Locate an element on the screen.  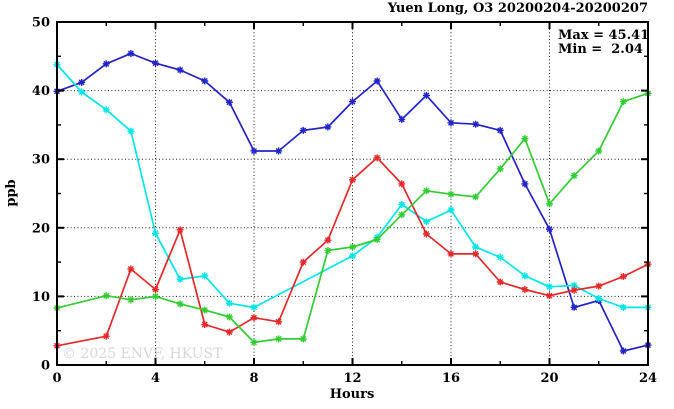
x-tick-label: 8 is located at coordinates (253, 378).